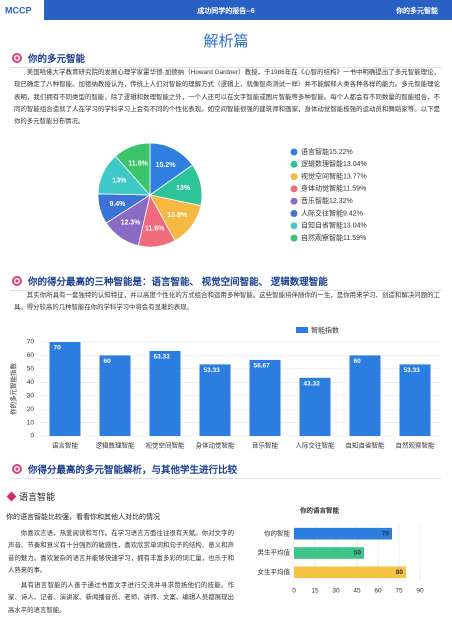 Image resolution: width=452 pixels, height=641 pixels. What do you see at coordinates (166, 445) in the screenshot?
I see `x-tick-label: 视觉空间智能` at bounding box center [166, 445].